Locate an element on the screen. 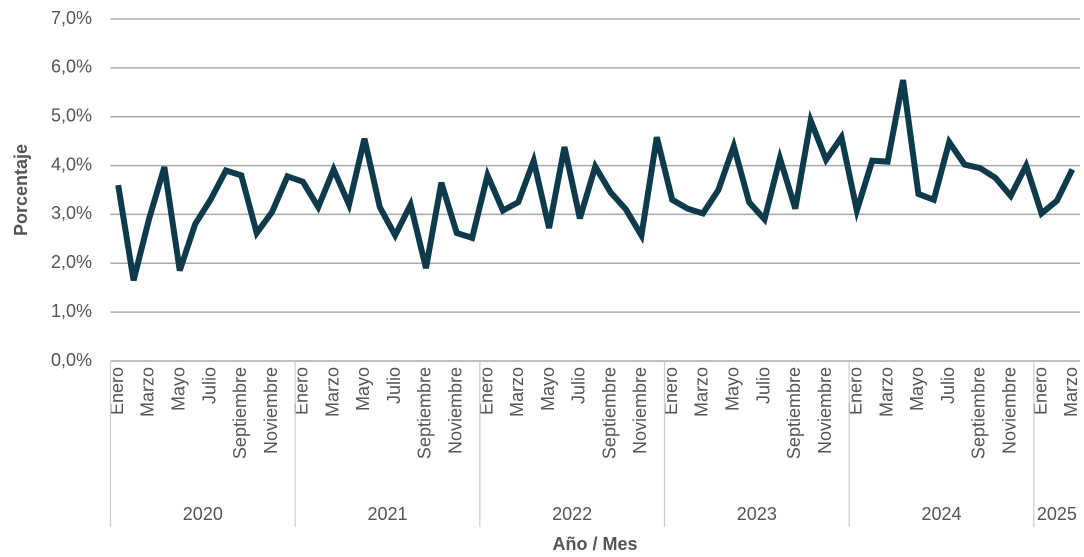 The height and width of the screenshot is (557, 1084). y-tick-label: 0,0% is located at coordinates (71, 360).